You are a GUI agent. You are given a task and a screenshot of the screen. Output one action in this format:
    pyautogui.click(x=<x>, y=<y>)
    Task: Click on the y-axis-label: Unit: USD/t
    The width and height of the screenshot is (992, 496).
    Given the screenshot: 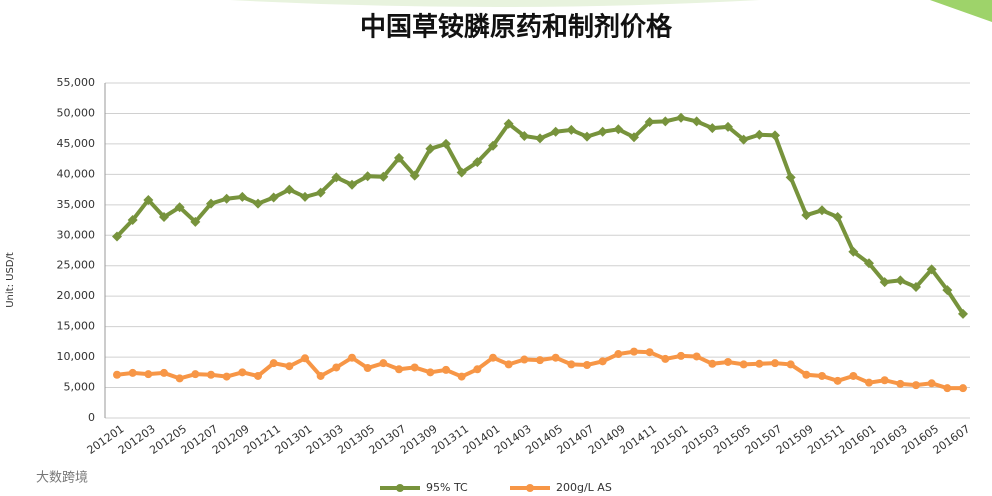 What is the action you would take?
    pyautogui.click(x=10, y=280)
    